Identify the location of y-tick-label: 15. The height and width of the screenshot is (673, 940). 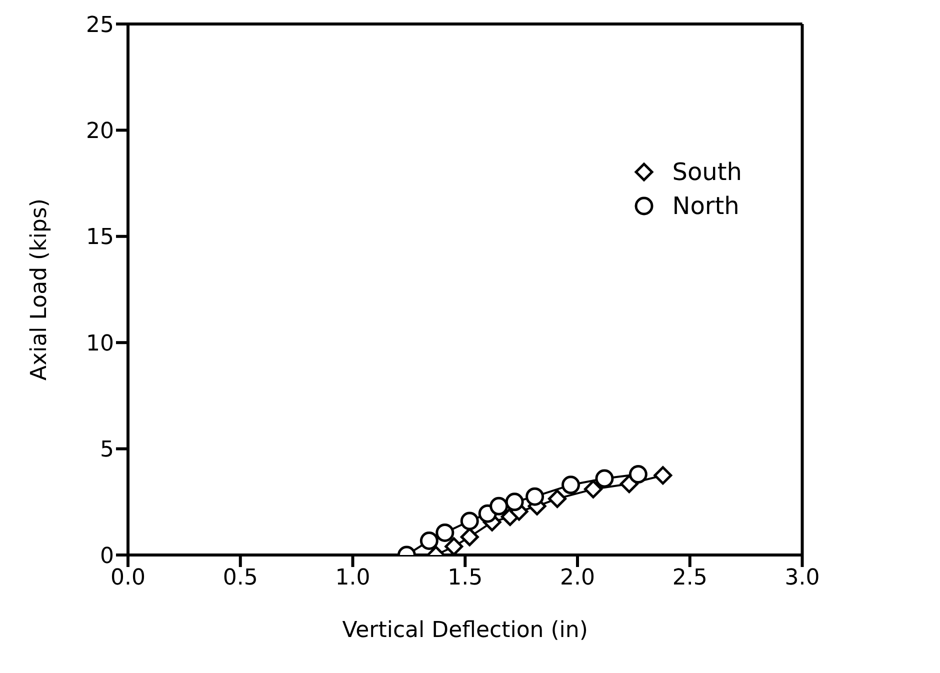
(100, 237).